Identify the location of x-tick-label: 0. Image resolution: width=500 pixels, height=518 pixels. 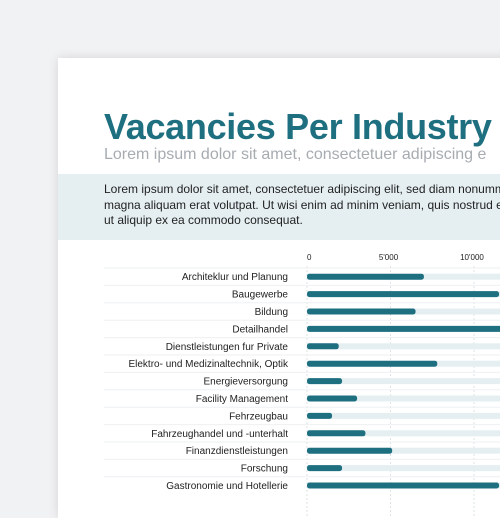
(309, 257).